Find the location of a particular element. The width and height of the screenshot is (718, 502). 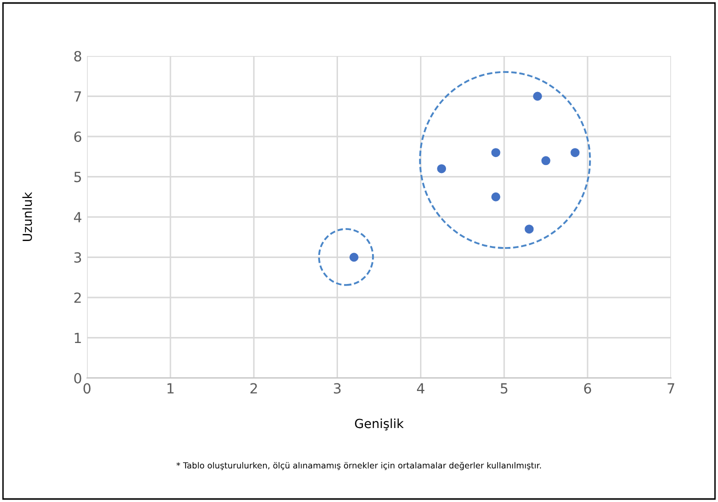

y-tick-label: 1 is located at coordinates (77, 338).